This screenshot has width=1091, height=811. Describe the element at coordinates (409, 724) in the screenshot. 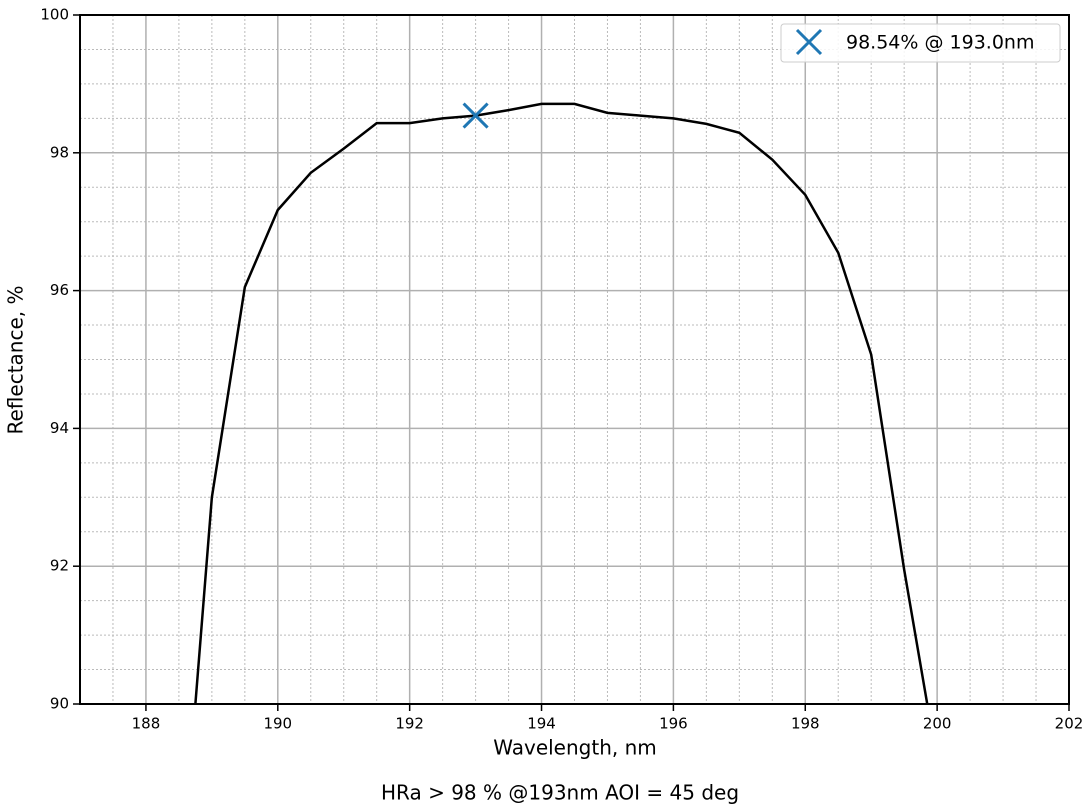

I see `x-tick-label: 192` at that location.